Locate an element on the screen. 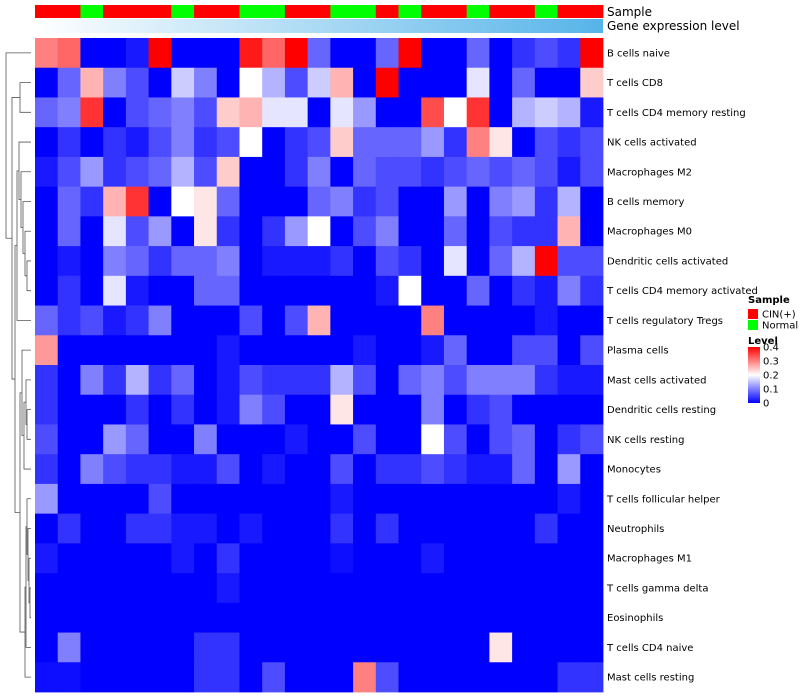 The image size is (800, 700). row-label: Macrophages M0 is located at coordinates (649, 232).